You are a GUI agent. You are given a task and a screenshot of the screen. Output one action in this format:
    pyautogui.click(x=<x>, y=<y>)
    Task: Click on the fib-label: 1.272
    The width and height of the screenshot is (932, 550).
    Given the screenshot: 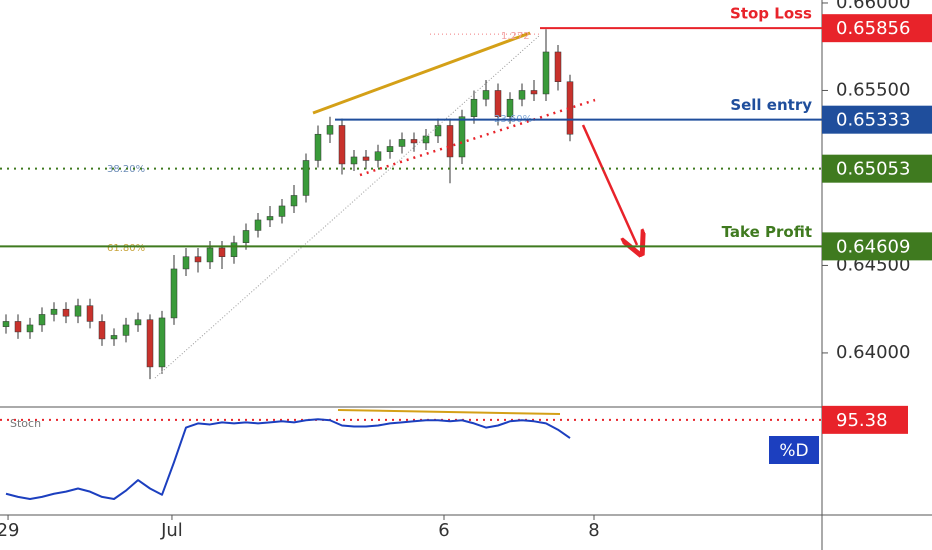 What is the action you would take?
    pyautogui.click(x=515, y=36)
    